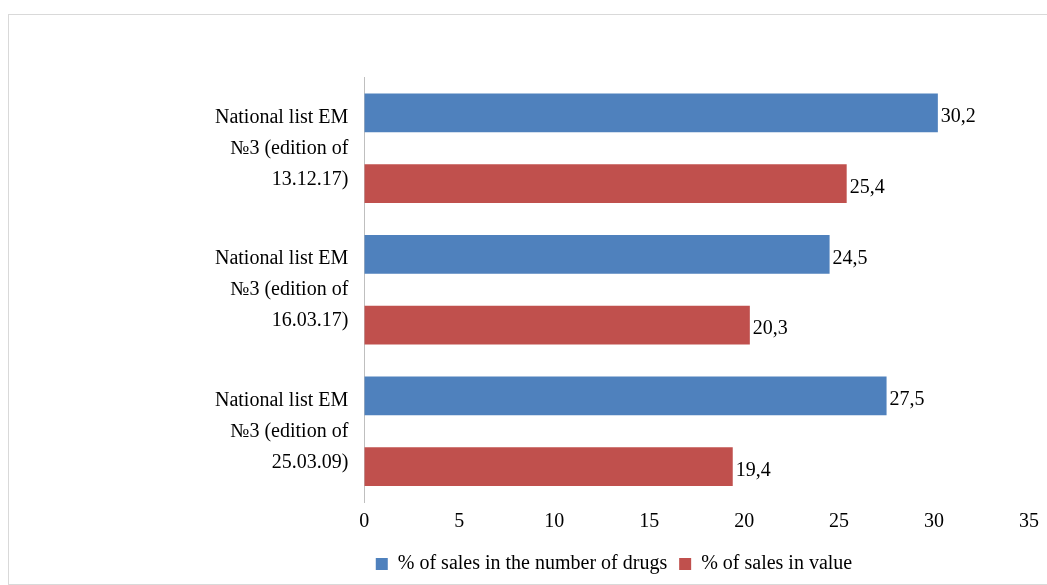 This screenshot has width=1047, height=585. I want to click on x-tick-label: 10, so click(554, 520).